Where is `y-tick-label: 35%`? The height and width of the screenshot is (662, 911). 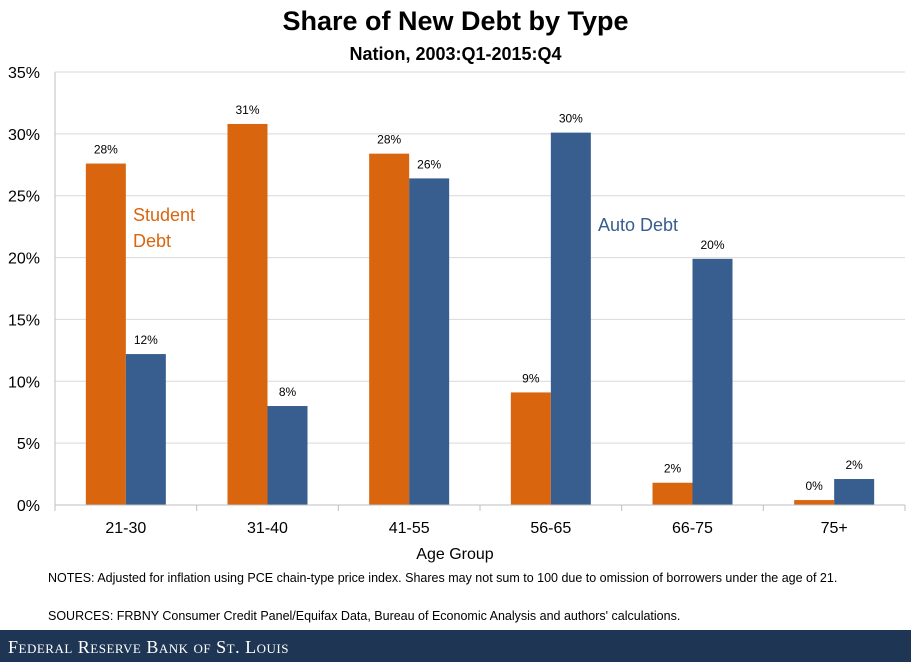
y-tick-label: 35% is located at coordinates (24, 73).